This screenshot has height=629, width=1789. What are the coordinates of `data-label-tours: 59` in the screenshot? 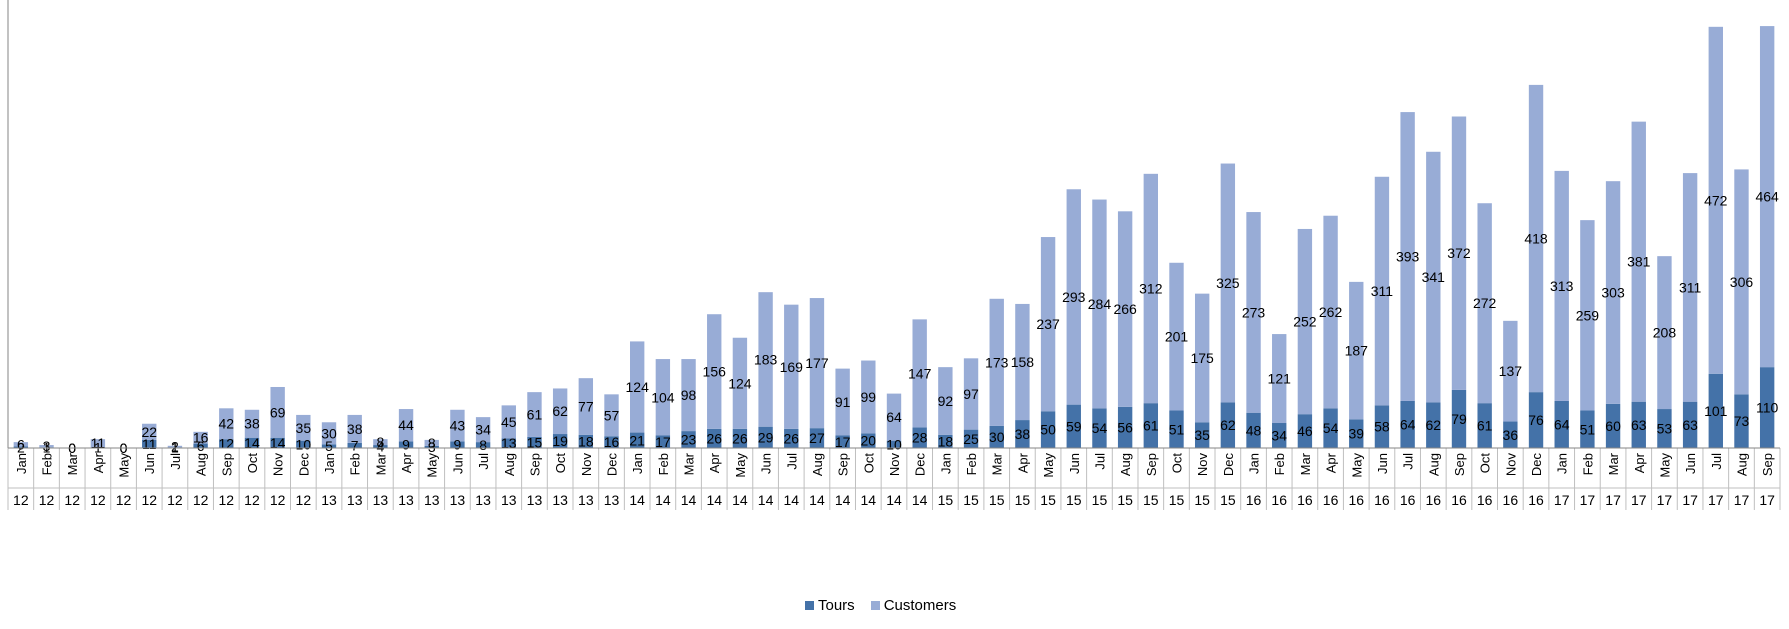 It's located at (1074, 426).